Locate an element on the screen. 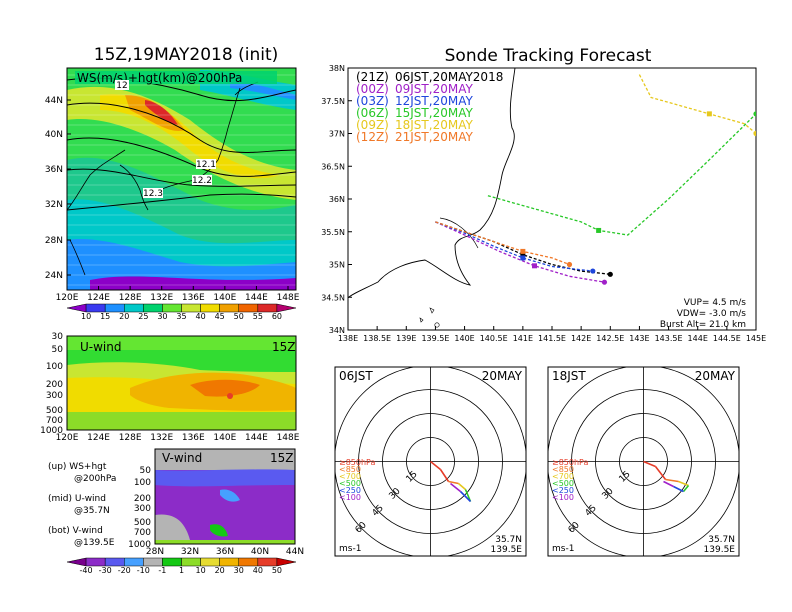 This screenshot has width=792, height=612. v-y-tick-label: 50 is located at coordinates (146, 471).